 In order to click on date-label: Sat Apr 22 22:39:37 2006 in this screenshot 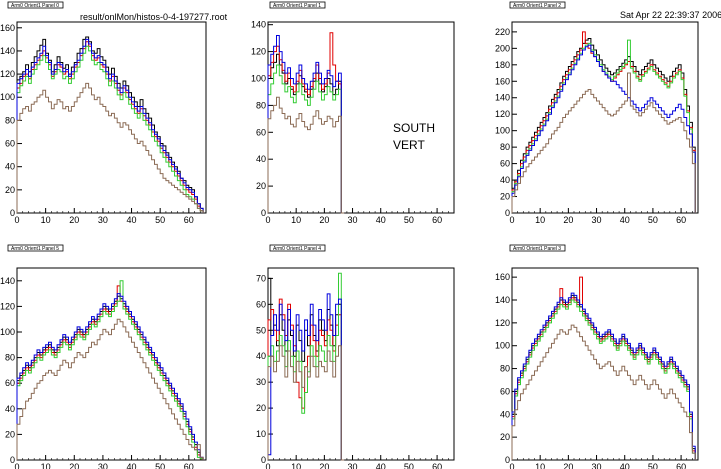, I will do `click(670, 15)`.